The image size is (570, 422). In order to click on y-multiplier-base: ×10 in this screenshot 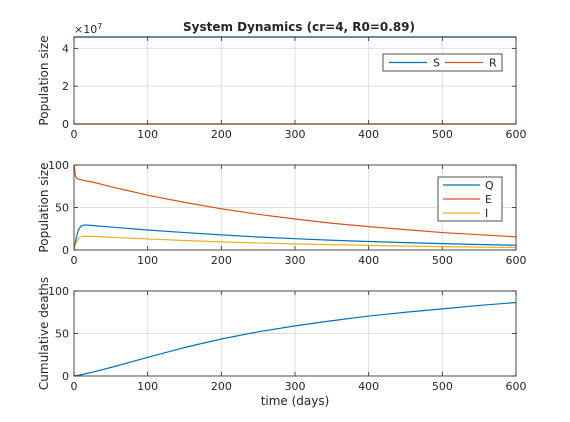, I will do `click(85, 29)`.